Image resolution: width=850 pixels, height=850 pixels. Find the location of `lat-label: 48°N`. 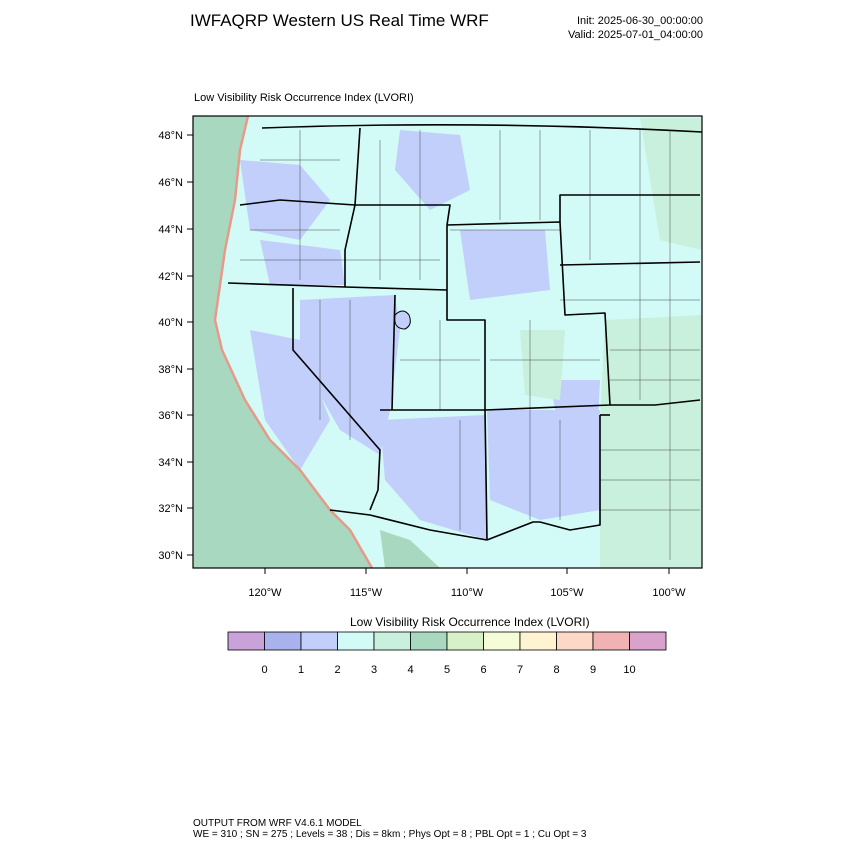

lat-label: 48°N is located at coordinates (170, 136).